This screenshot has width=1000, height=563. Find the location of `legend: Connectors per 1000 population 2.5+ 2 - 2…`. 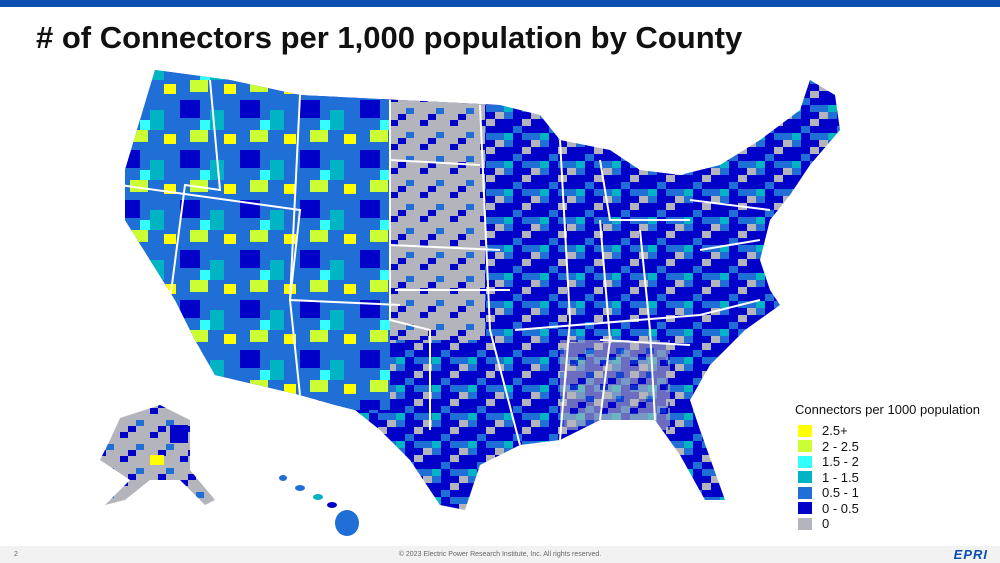

legend: Connectors per 1000 population 2.5+ 2 - 2… is located at coordinates (895, 467).